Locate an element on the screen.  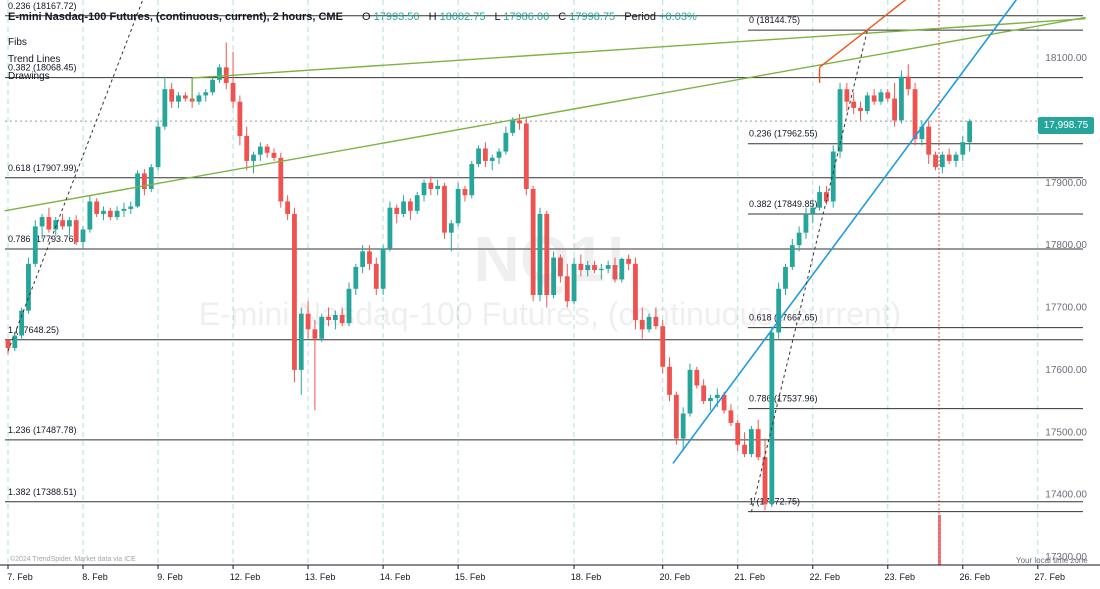
close-value: 17998.75 is located at coordinates (592, 17).